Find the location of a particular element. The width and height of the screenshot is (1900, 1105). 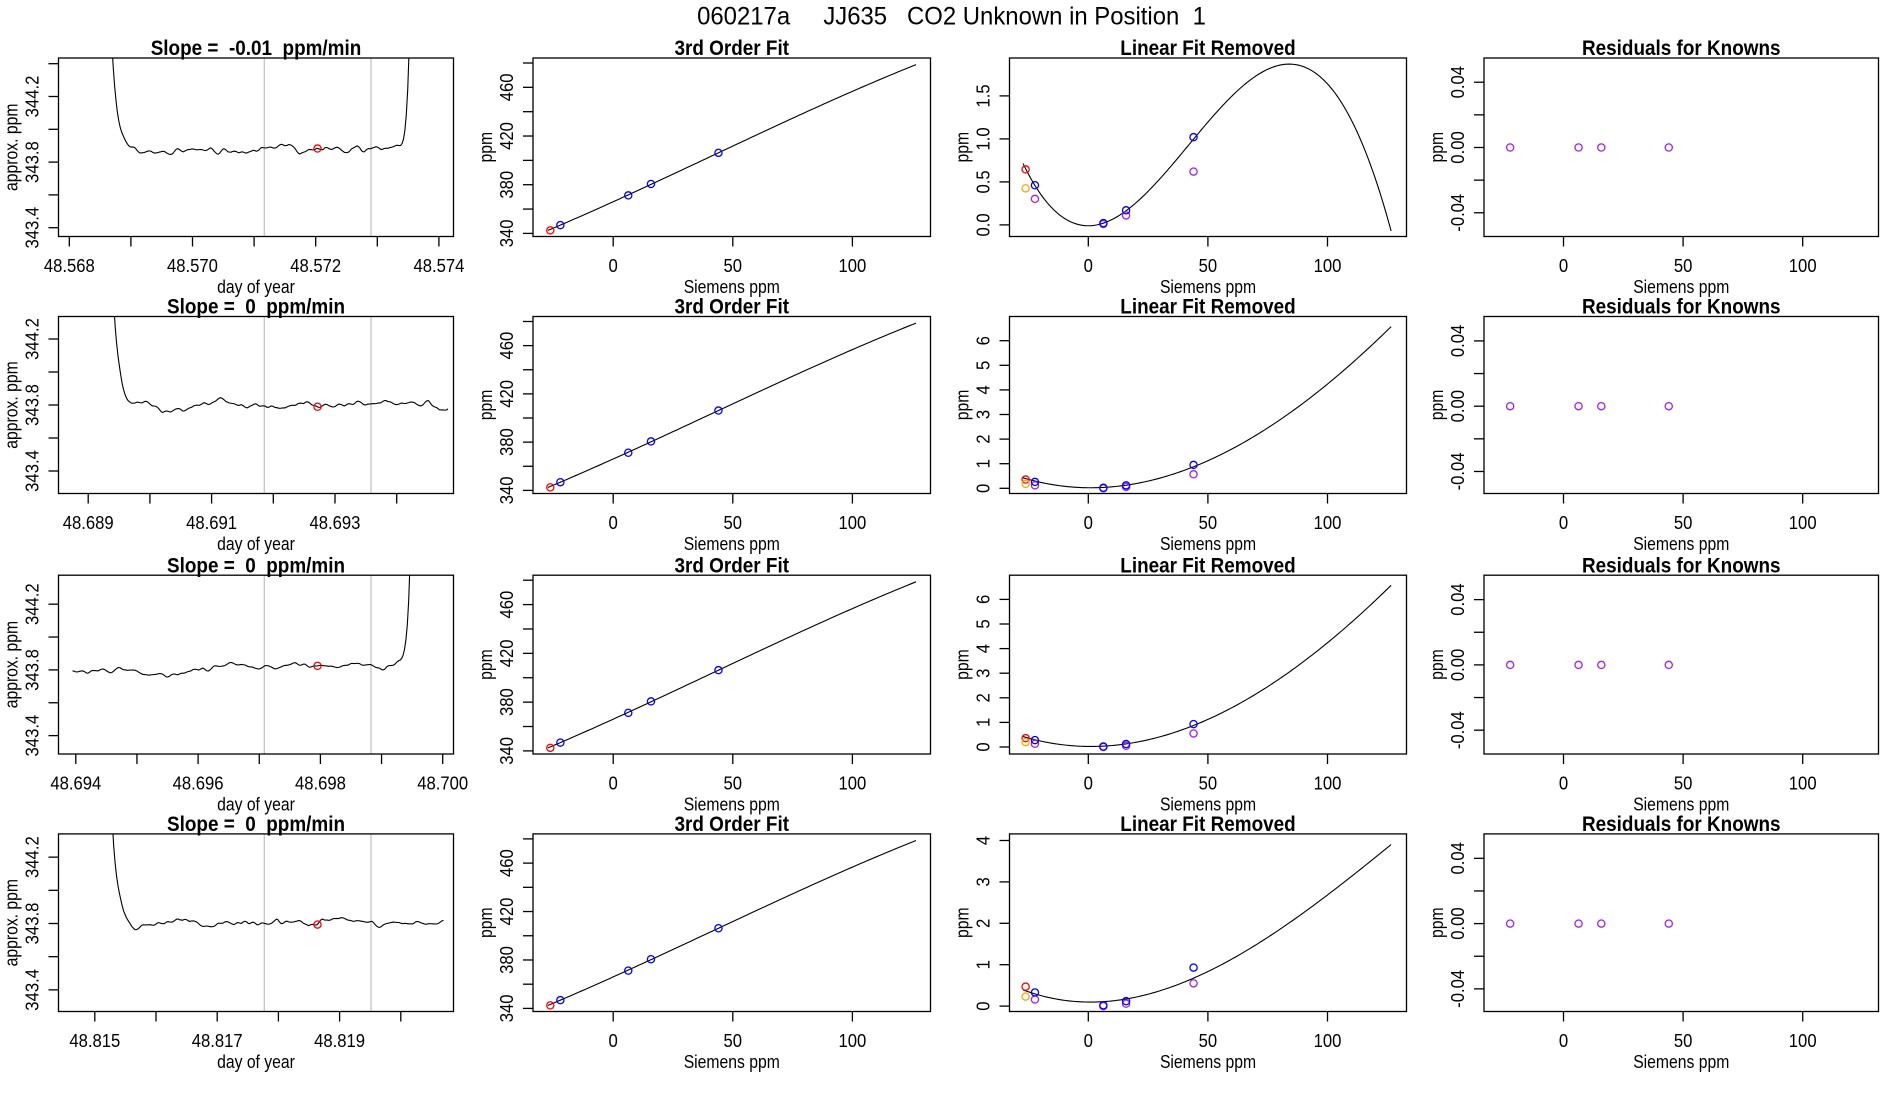

svg-text: 3rd Order Fit is located at coordinates (732, 824).